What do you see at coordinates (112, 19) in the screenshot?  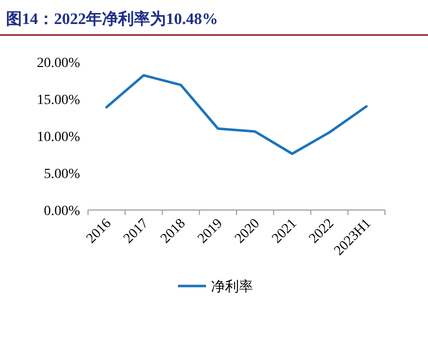 I see `title: 图14：2022年净利率为10.48%` at bounding box center [112, 19].